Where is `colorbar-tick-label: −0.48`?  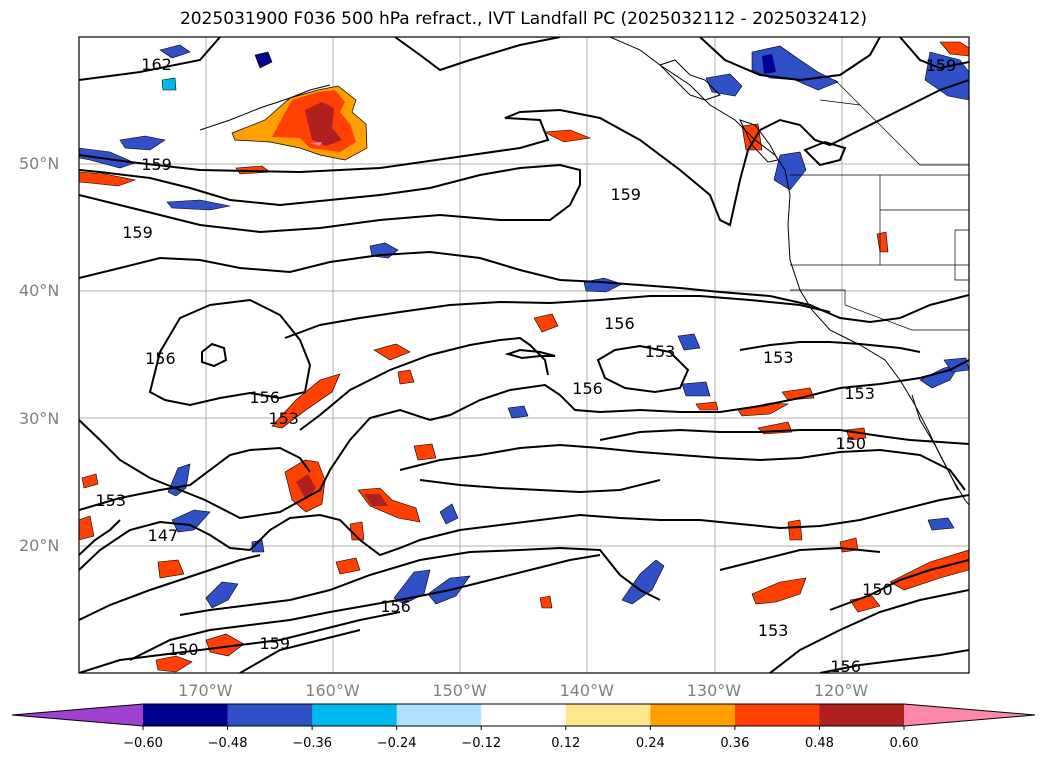
colorbar-tick-label: −0.48 is located at coordinates (227, 743).